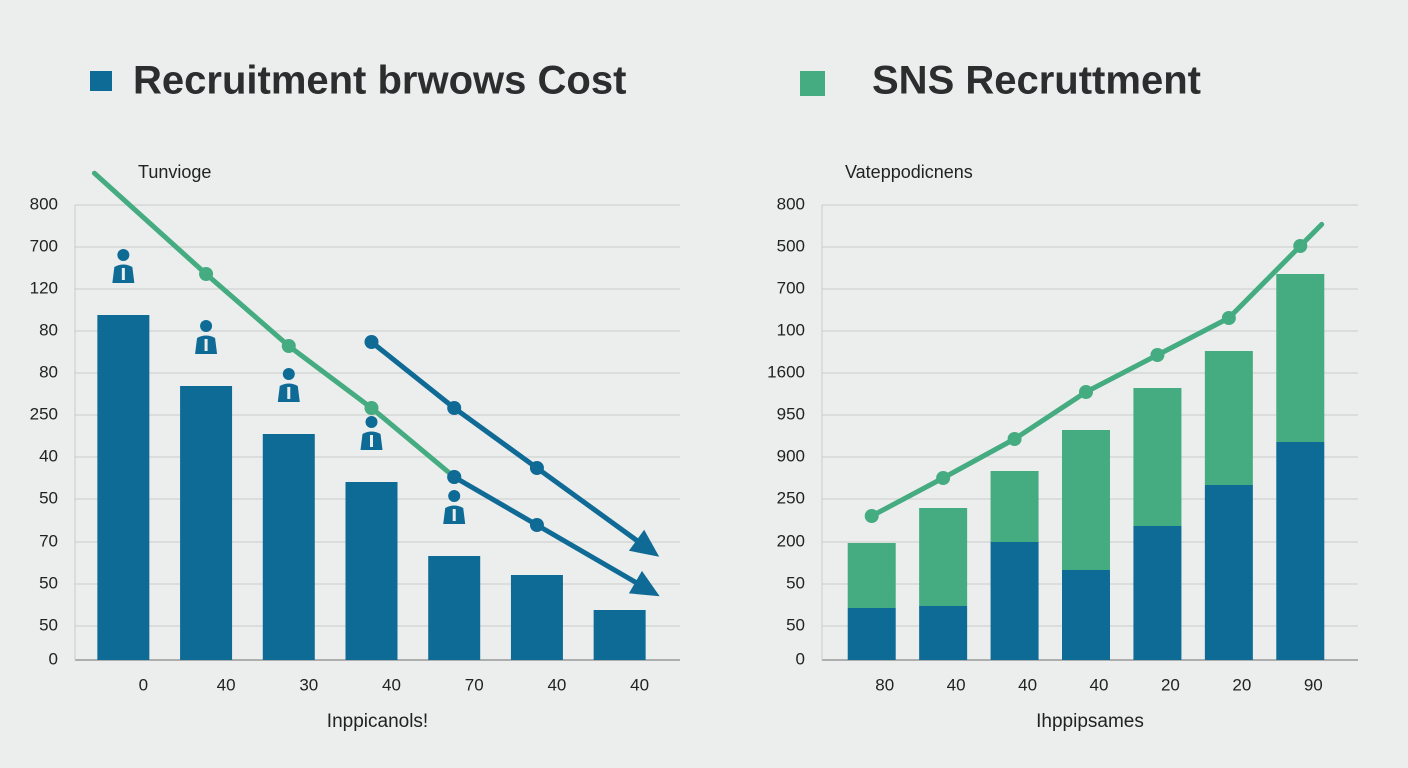 The width and height of the screenshot is (1408, 768). Describe the element at coordinates (379, 81) in the screenshot. I see `chart-title: Recruitment brwows Cost` at that location.